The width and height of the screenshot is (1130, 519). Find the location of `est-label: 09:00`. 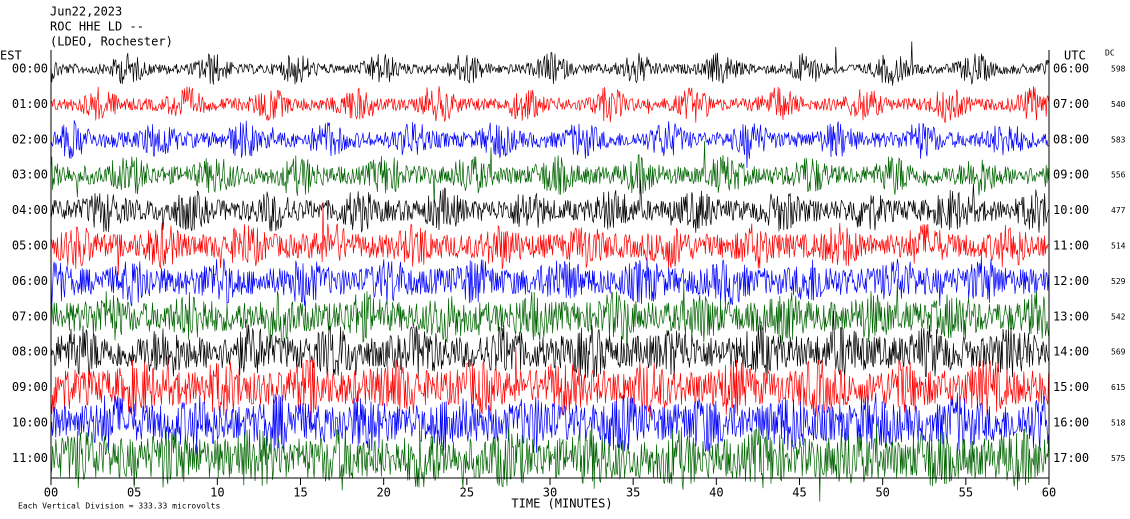

est-label: 09:00 is located at coordinates (30, 387).